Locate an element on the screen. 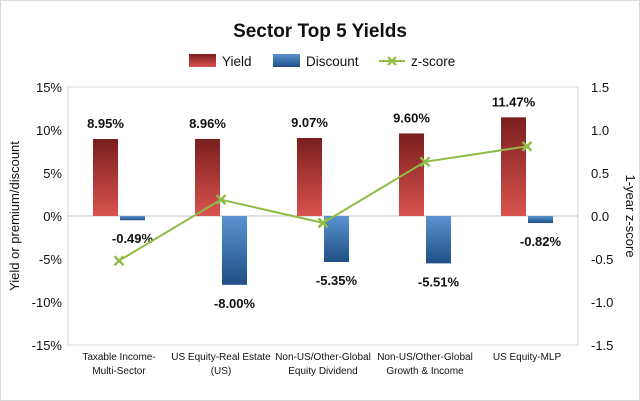 This screenshot has width=640, height=401. legend-label-discount: Discount is located at coordinates (332, 61).